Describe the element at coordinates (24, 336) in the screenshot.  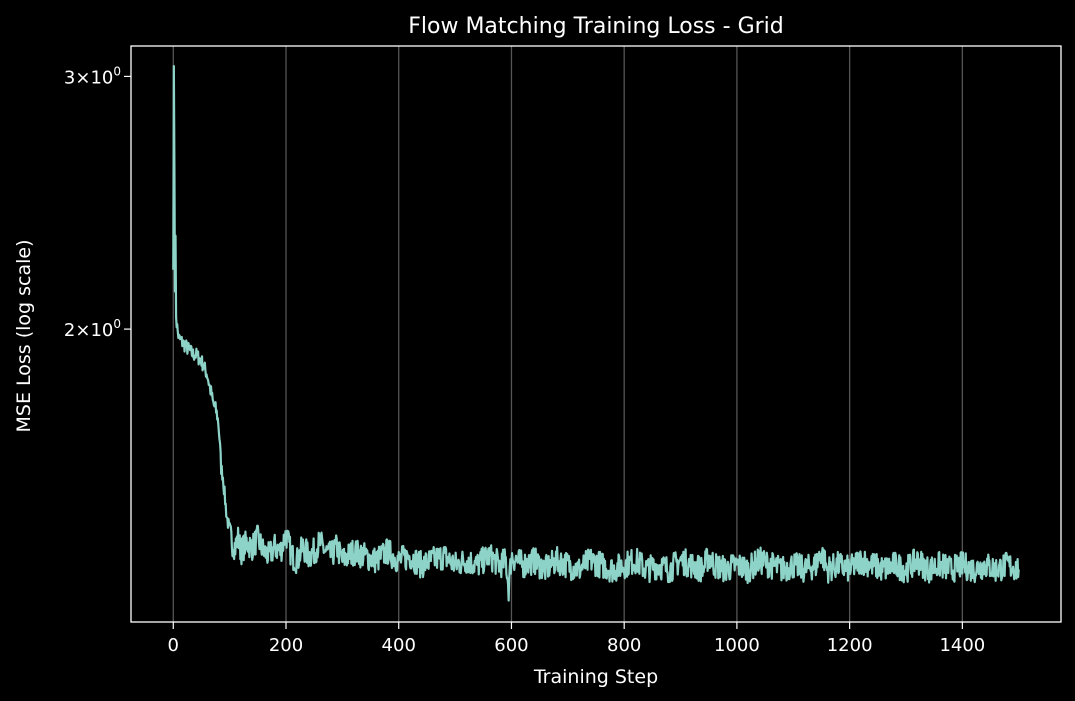
I see `y-axis-label: MSE Loss (log scale)` at that location.